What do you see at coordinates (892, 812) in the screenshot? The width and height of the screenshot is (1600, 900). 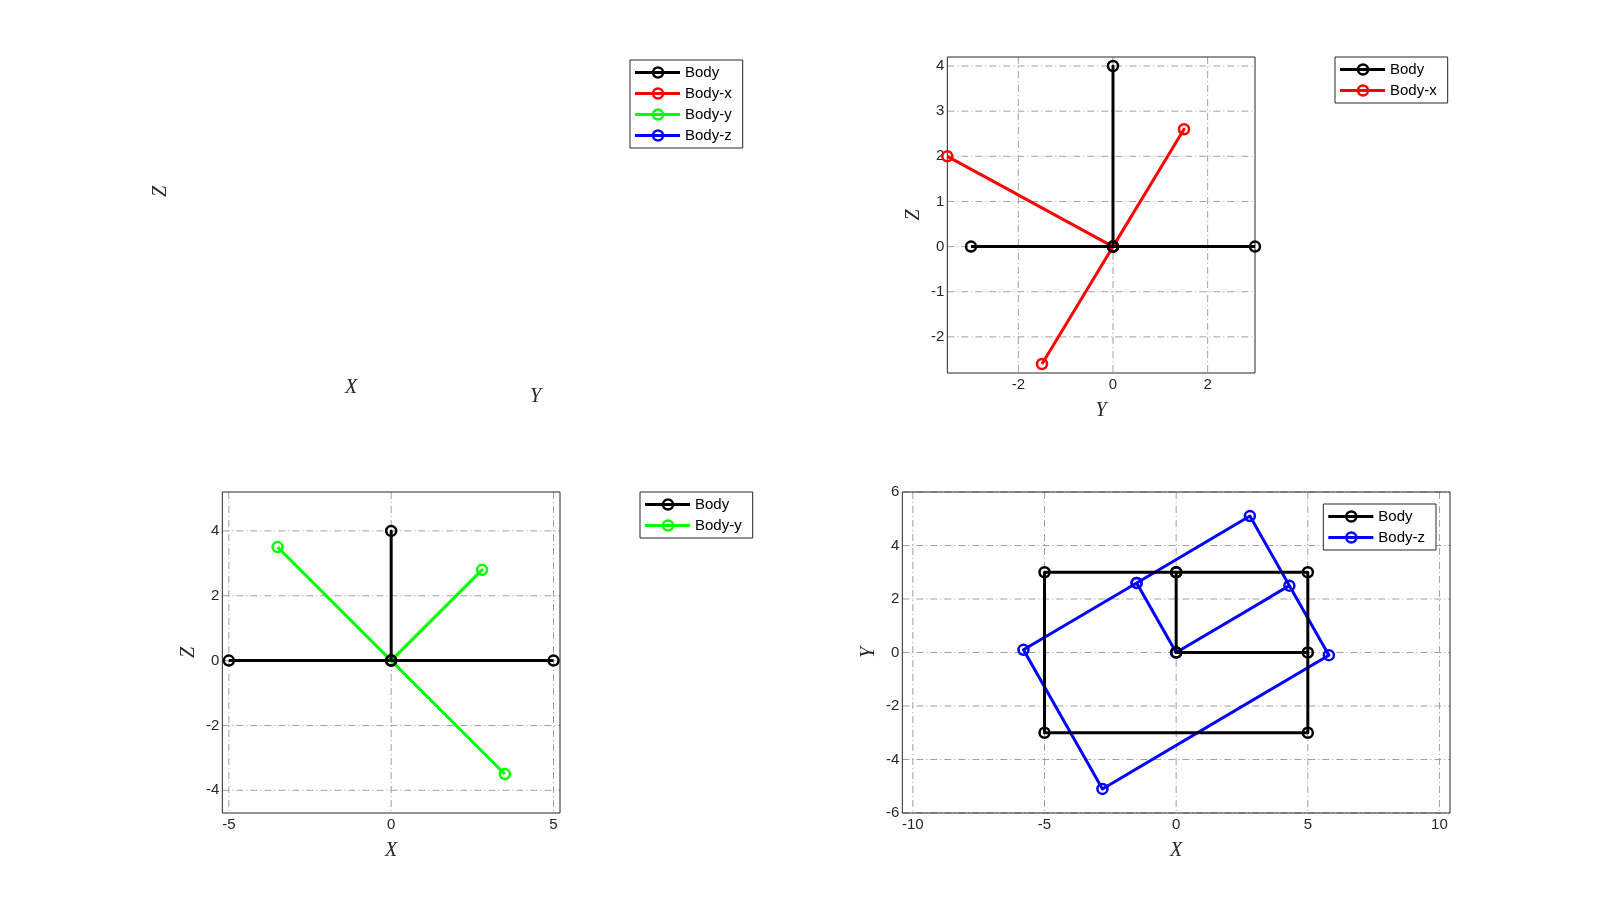 I see `y-tick-label: -6` at bounding box center [892, 812].